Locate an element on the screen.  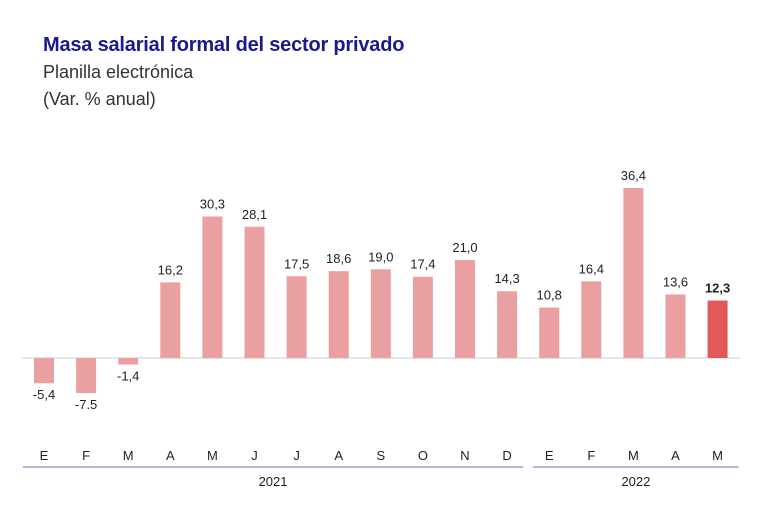
month-label-1: F is located at coordinates (86, 455).